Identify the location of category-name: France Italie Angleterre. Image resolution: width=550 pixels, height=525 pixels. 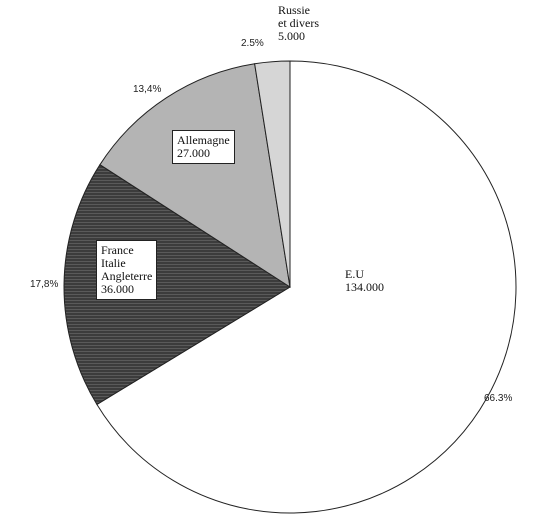
(127, 263).